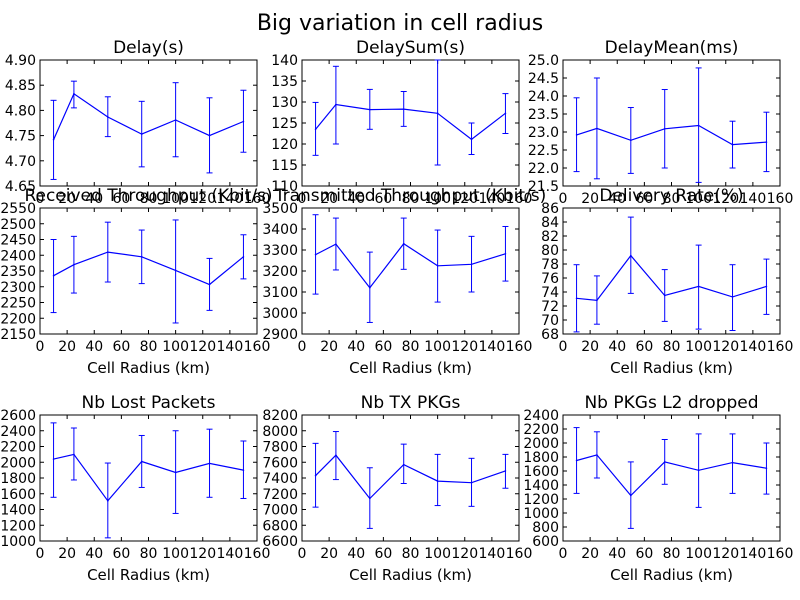 The height and width of the screenshot is (600, 800). I want to click on y-tick-label: 1600, so click(541, 472).